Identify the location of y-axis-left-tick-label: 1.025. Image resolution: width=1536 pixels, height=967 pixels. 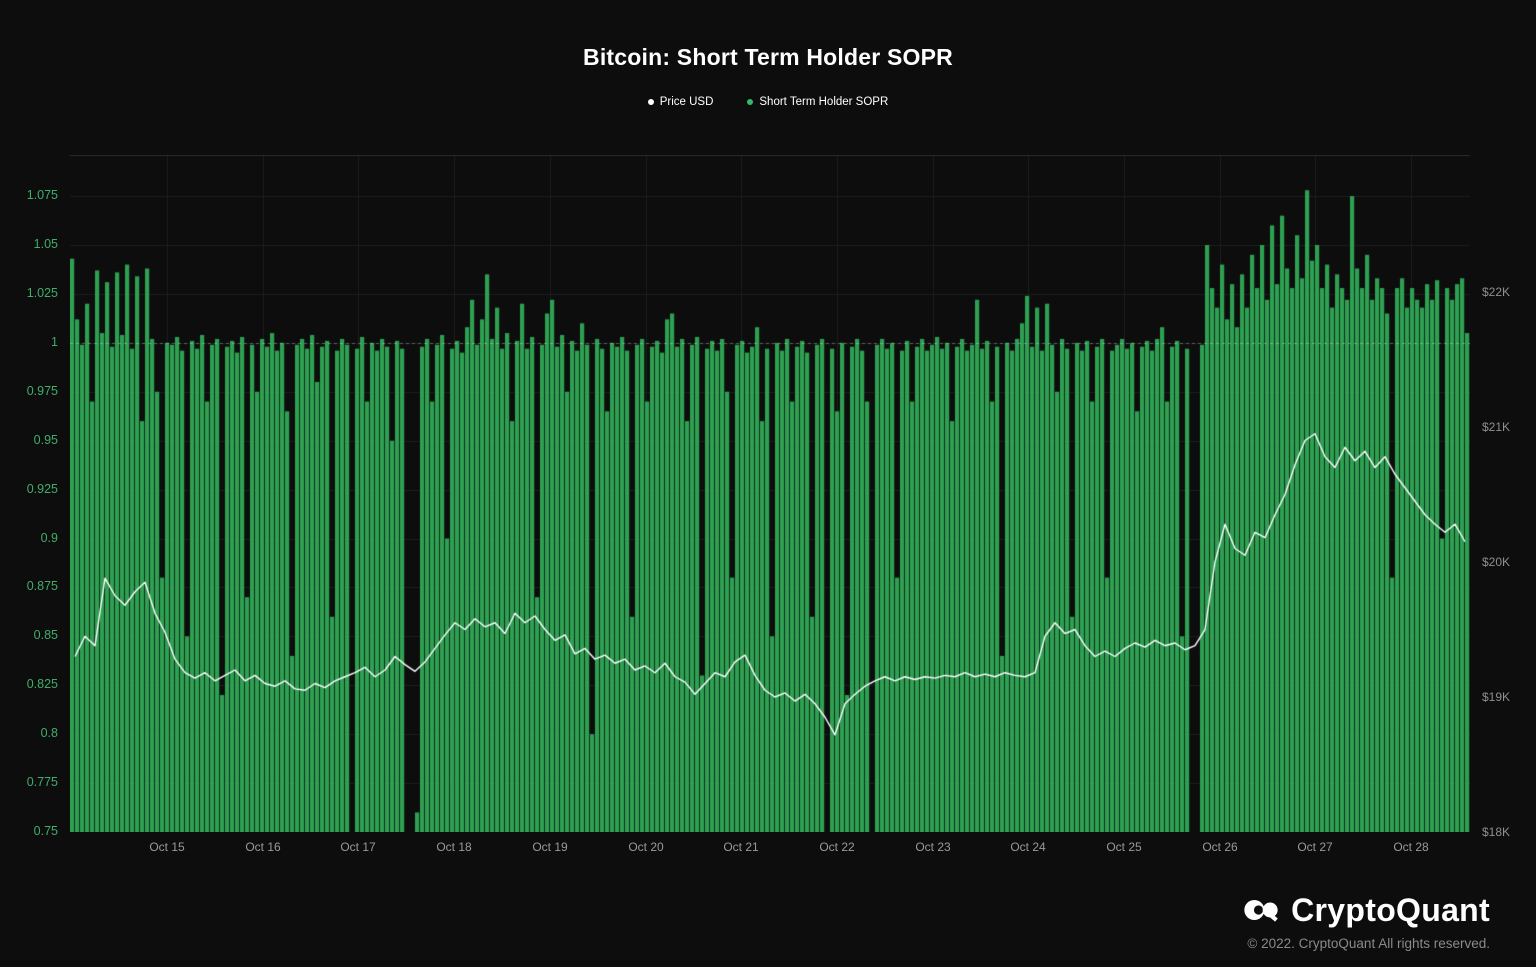
(42, 292).